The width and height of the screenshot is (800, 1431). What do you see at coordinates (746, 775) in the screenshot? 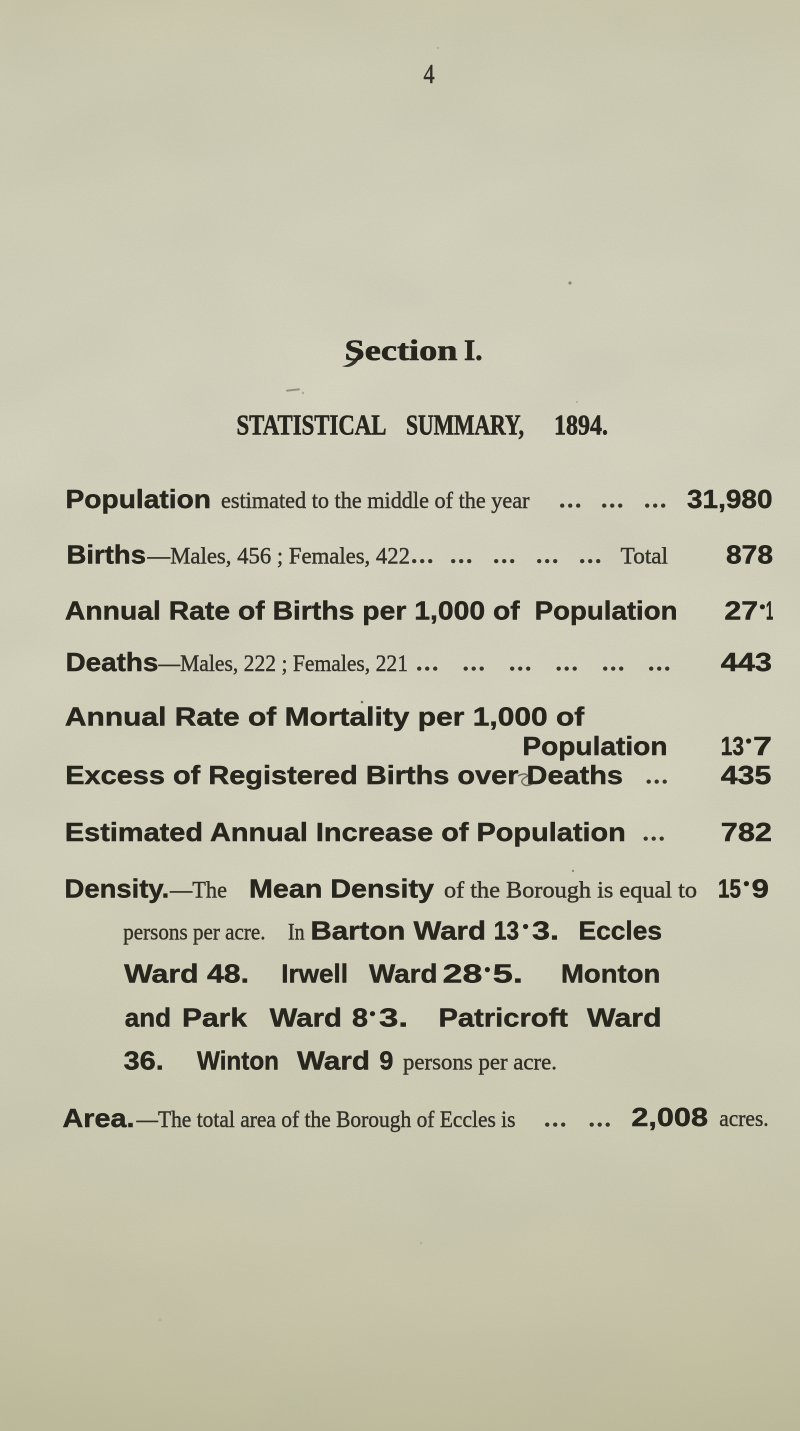
I see `svg-text: 435` at bounding box center [746, 775].